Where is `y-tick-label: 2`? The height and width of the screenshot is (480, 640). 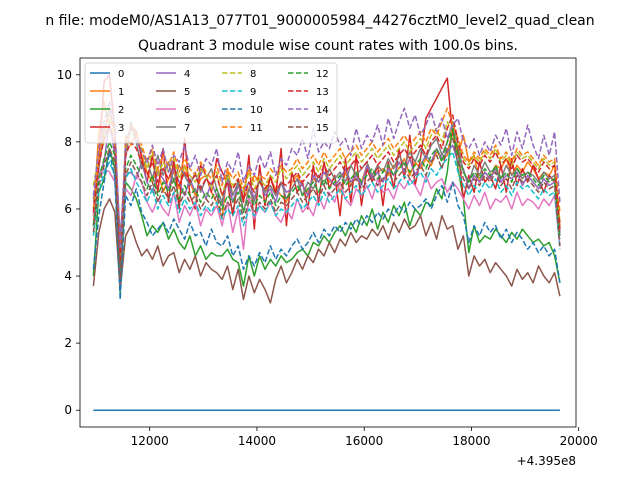
y-tick-label: 2 is located at coordinates (68, 343).